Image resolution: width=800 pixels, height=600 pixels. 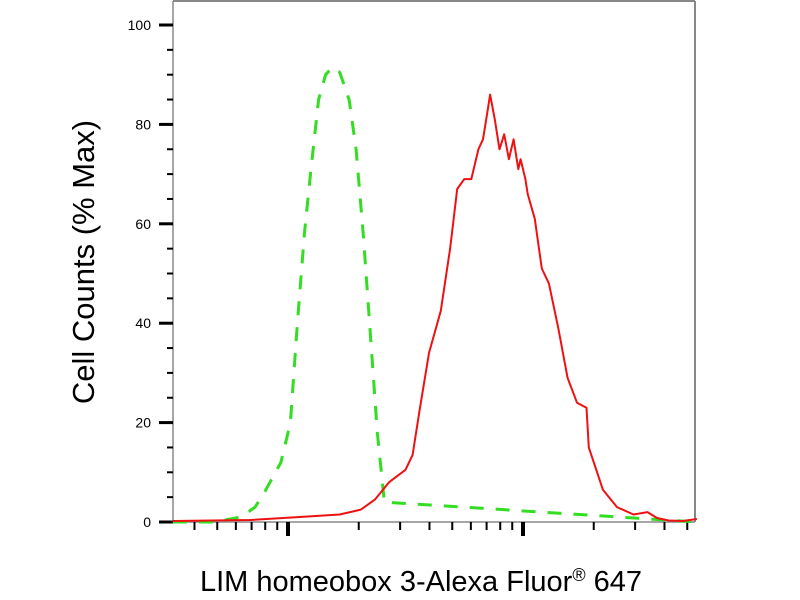 I want to click on y-tick-label: 40, so click(x=143, y=323).